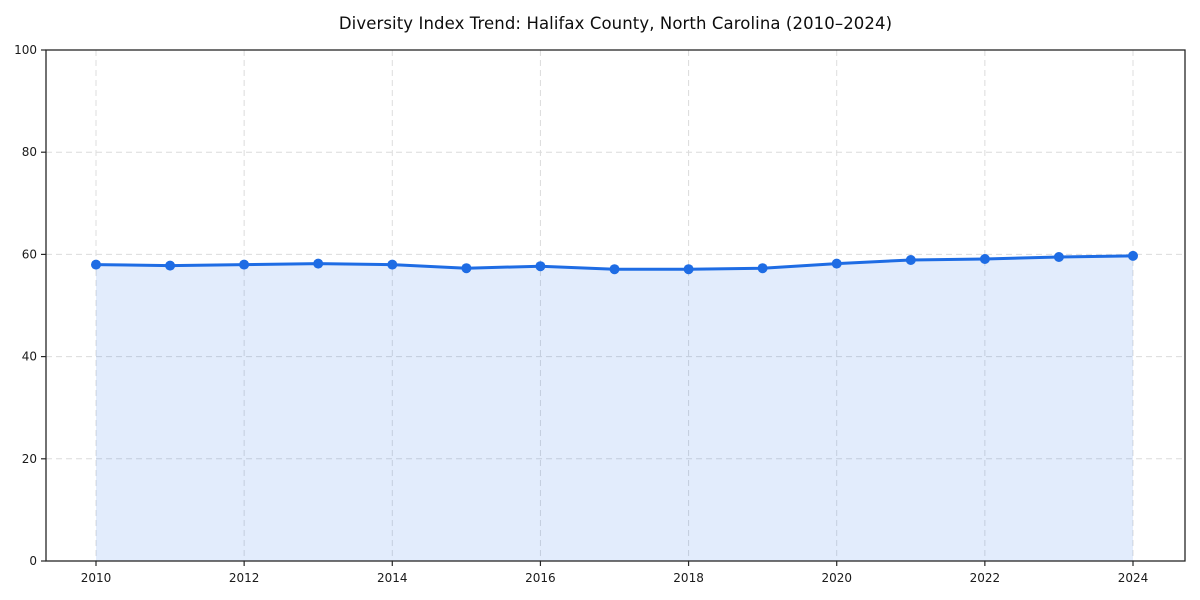 The width and height of the screenshot is (1200, 600). What do you see at coordinates (96, 578) in the screenshot?
I see `x-tick-label: 2010` at bounding box center [96, 578].